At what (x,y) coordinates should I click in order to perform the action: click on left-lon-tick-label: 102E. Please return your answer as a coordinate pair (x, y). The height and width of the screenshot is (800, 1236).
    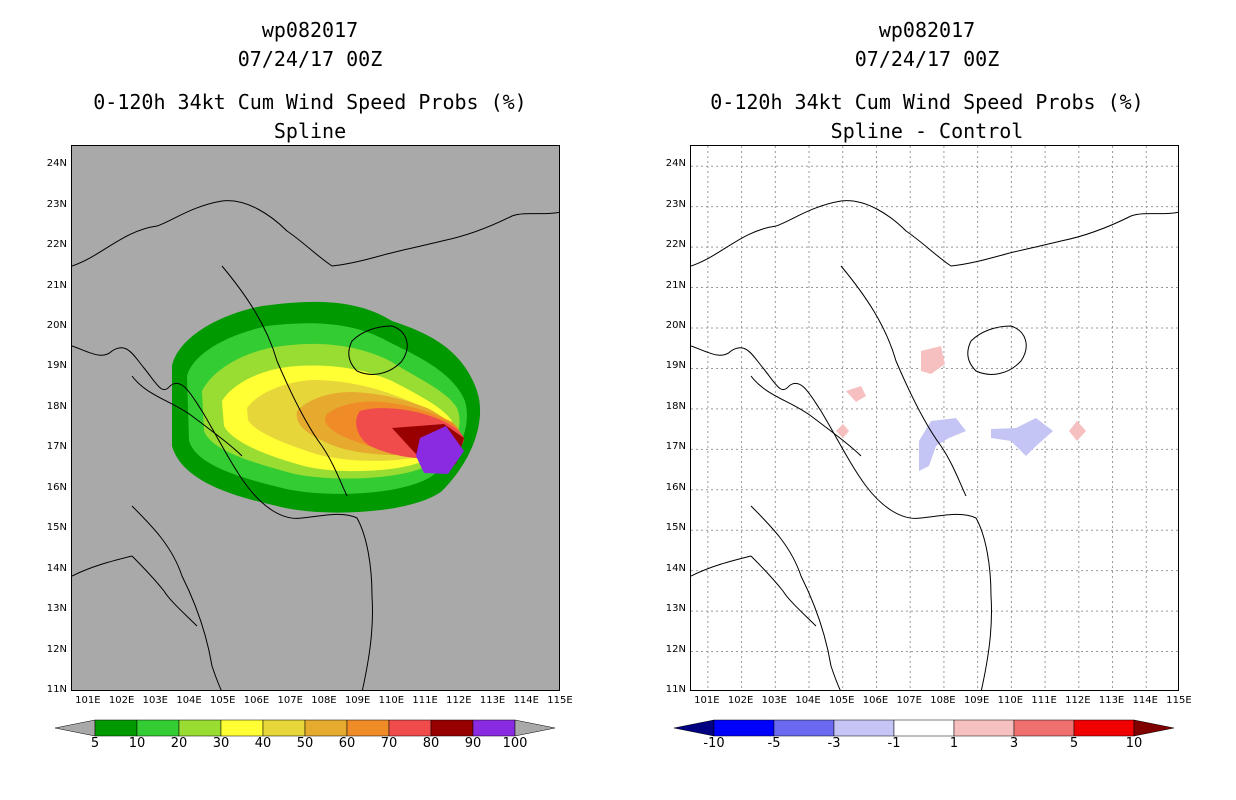
    Looking at the image, I should click on (121, 700).